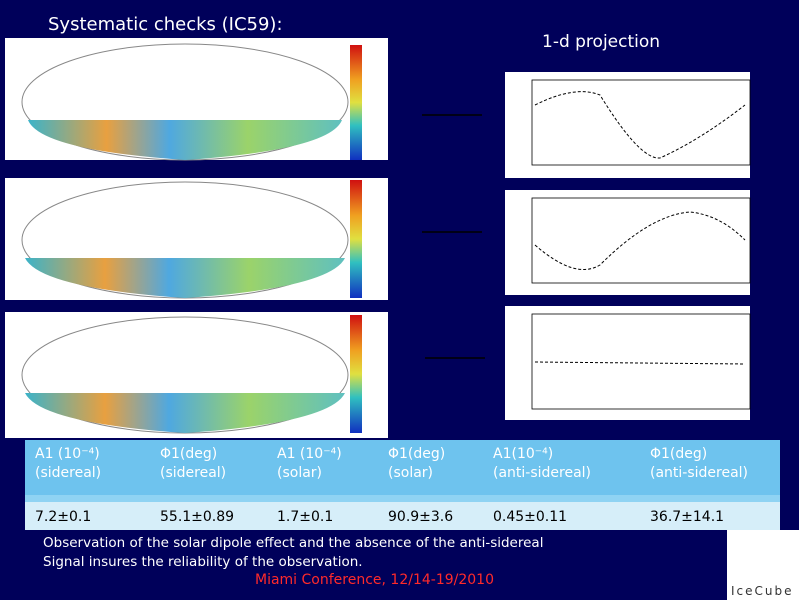 The height and width of the screenshot is (600, 799). I want to click on logo-text: IceCube, so click(762, 591).